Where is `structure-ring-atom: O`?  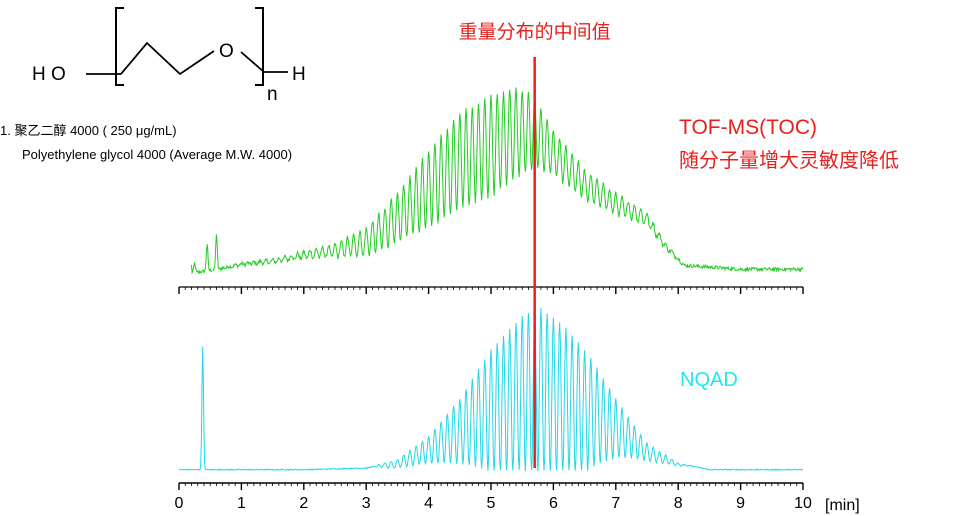 structure-ring-atom: O is located at coordinates (226, 51).